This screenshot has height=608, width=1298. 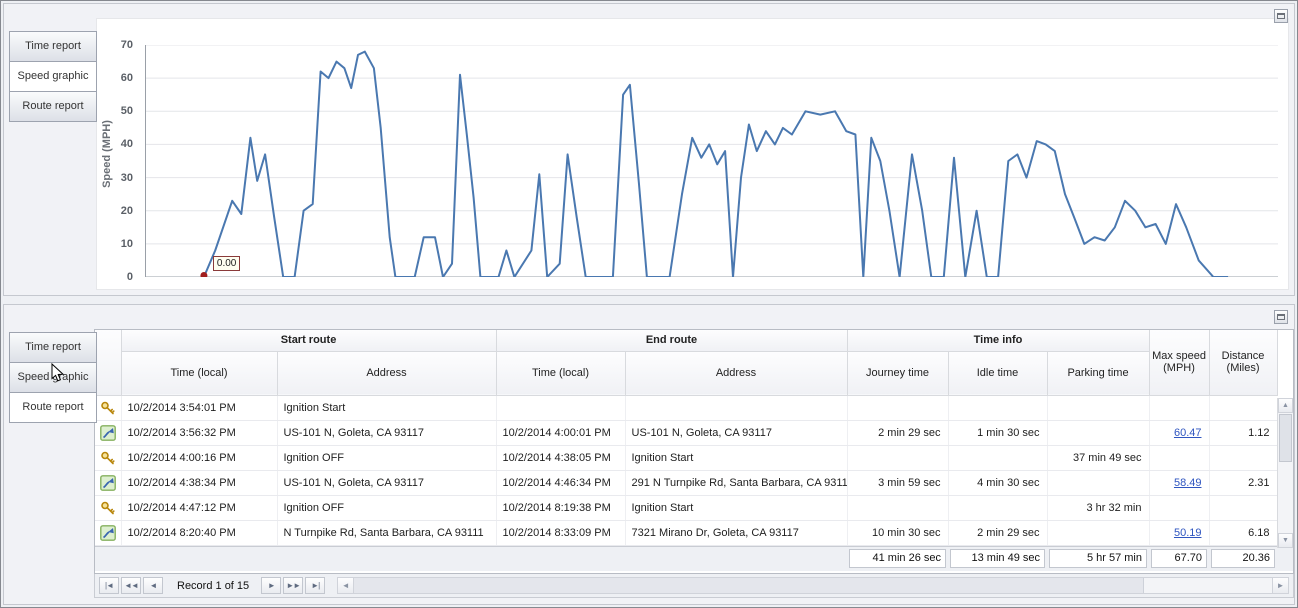 What do you see at coordinates (898, 483) in the screenshot?
I see `cell: 3 min 59 sec` at bounding box center [898, 483].